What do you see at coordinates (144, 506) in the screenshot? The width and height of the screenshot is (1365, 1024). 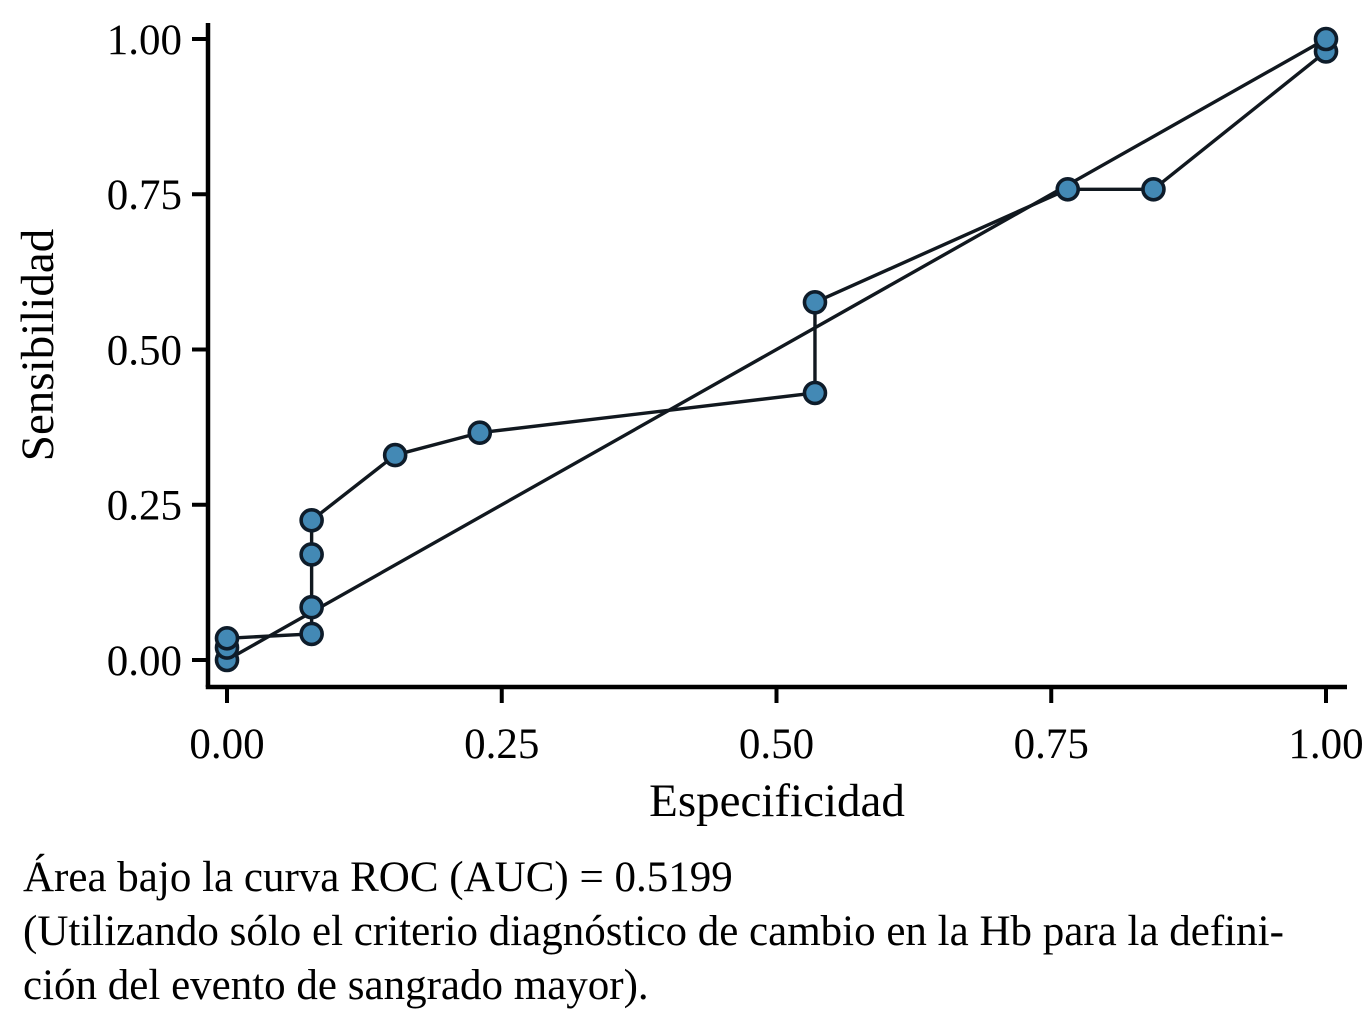 I see `y-tick-label: 0.25` at bounding box center [144, 506].